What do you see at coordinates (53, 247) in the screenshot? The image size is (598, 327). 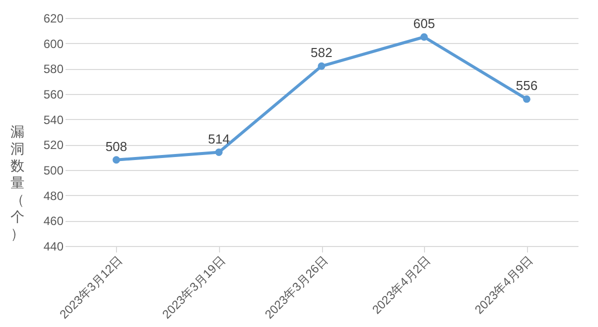 I see `y-tick-label: 440` at bounding box center [53, 247].